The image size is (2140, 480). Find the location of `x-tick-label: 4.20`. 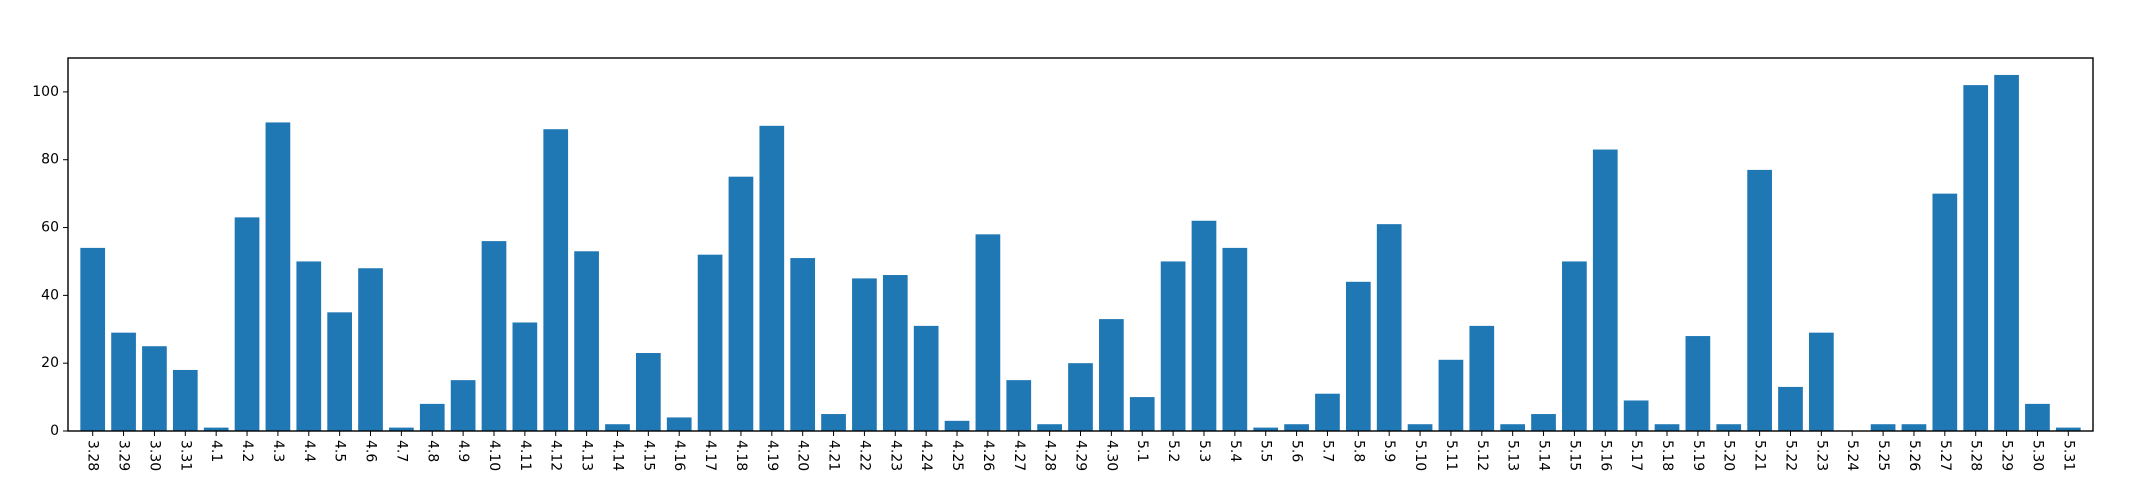

x-tick-label: 4.20 is located at coordinates (803, 455).